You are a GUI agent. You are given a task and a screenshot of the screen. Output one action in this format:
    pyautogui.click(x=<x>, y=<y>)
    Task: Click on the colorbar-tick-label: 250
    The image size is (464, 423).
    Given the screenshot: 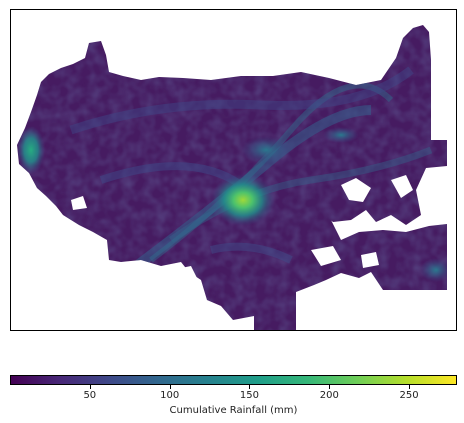 What is the action you would take?
    pyautogui.click(x=409, y=395)
    